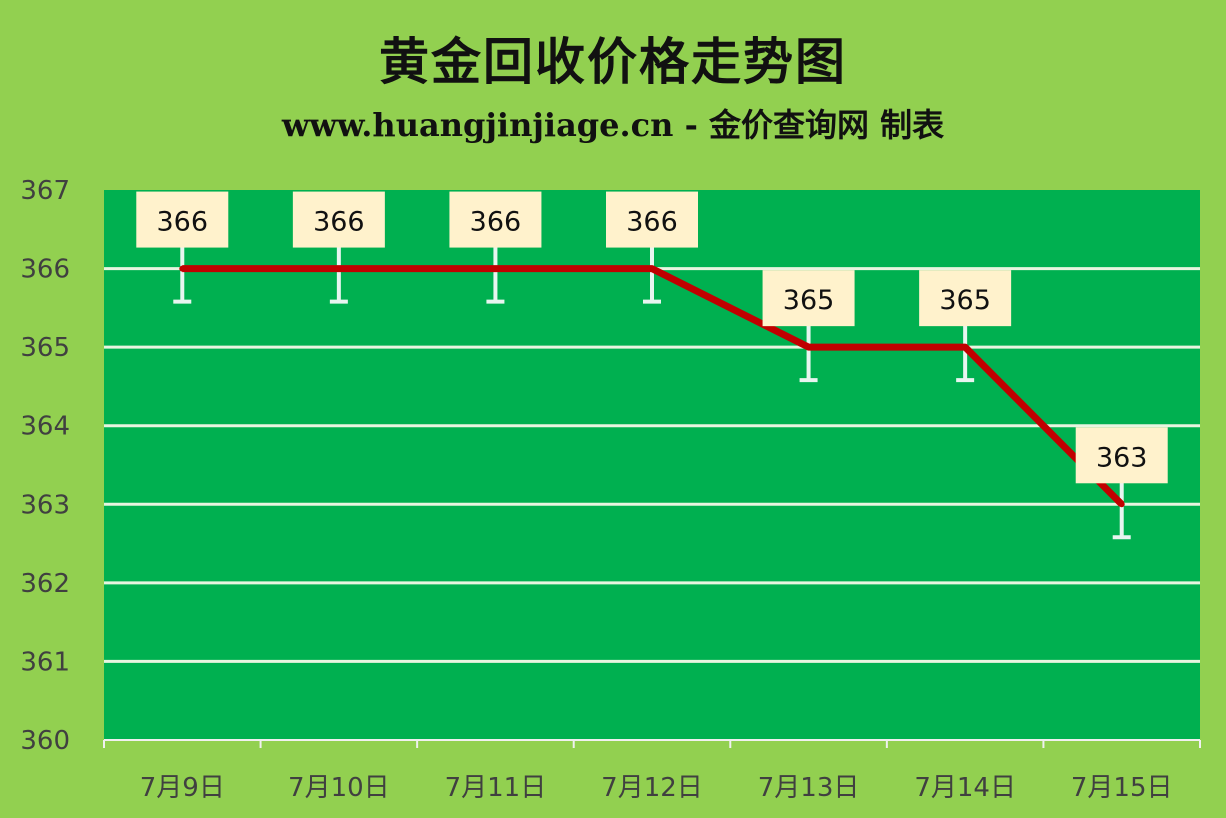 This screenshot has width=1226, height=818. Describe the element at coordinates (45, 662) in the screenshot. I see `y-tick-label: 361` at that location.